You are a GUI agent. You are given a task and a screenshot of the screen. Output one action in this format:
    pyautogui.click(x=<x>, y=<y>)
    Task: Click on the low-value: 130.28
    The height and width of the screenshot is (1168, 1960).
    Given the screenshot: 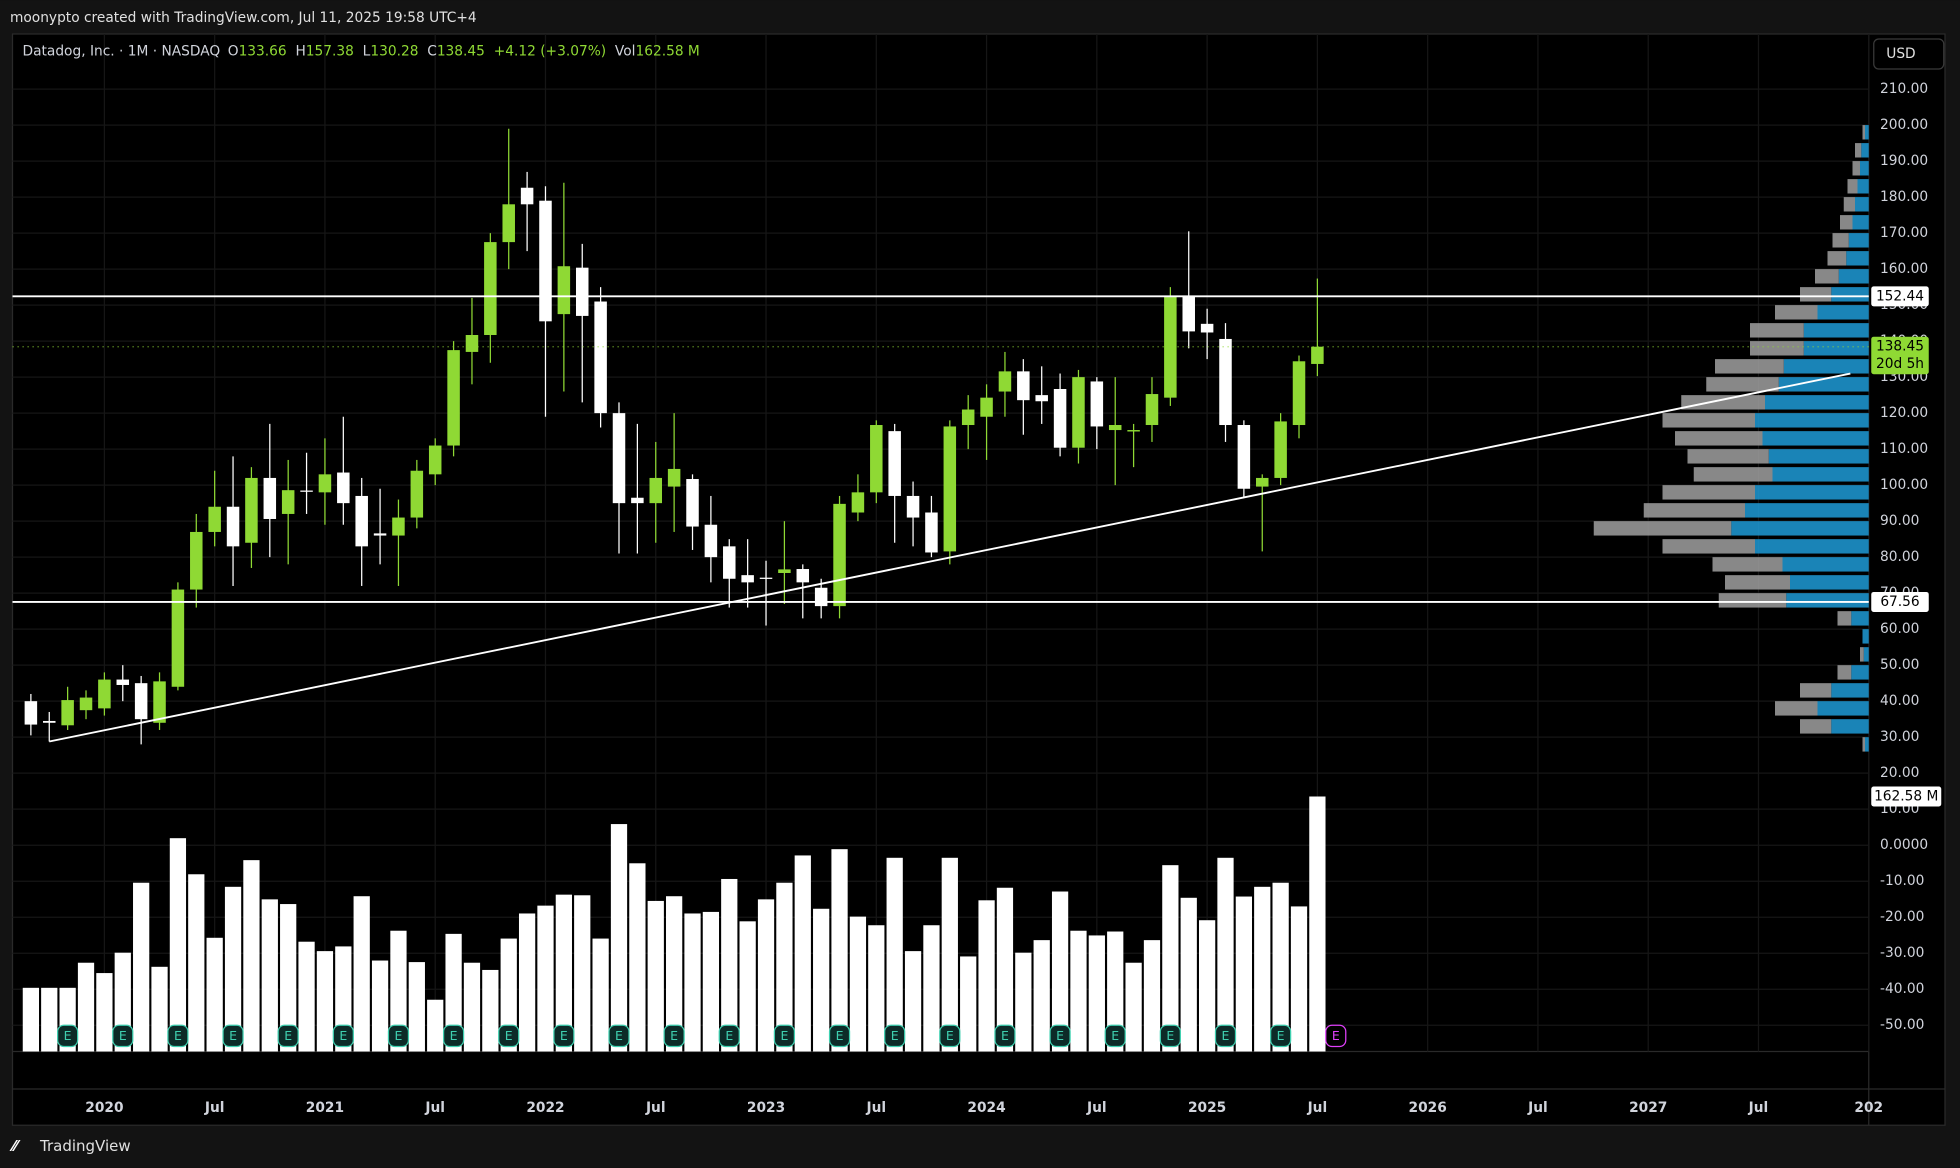 What is the action you would take?
    pyautogui.click(x=394, y=52)
    